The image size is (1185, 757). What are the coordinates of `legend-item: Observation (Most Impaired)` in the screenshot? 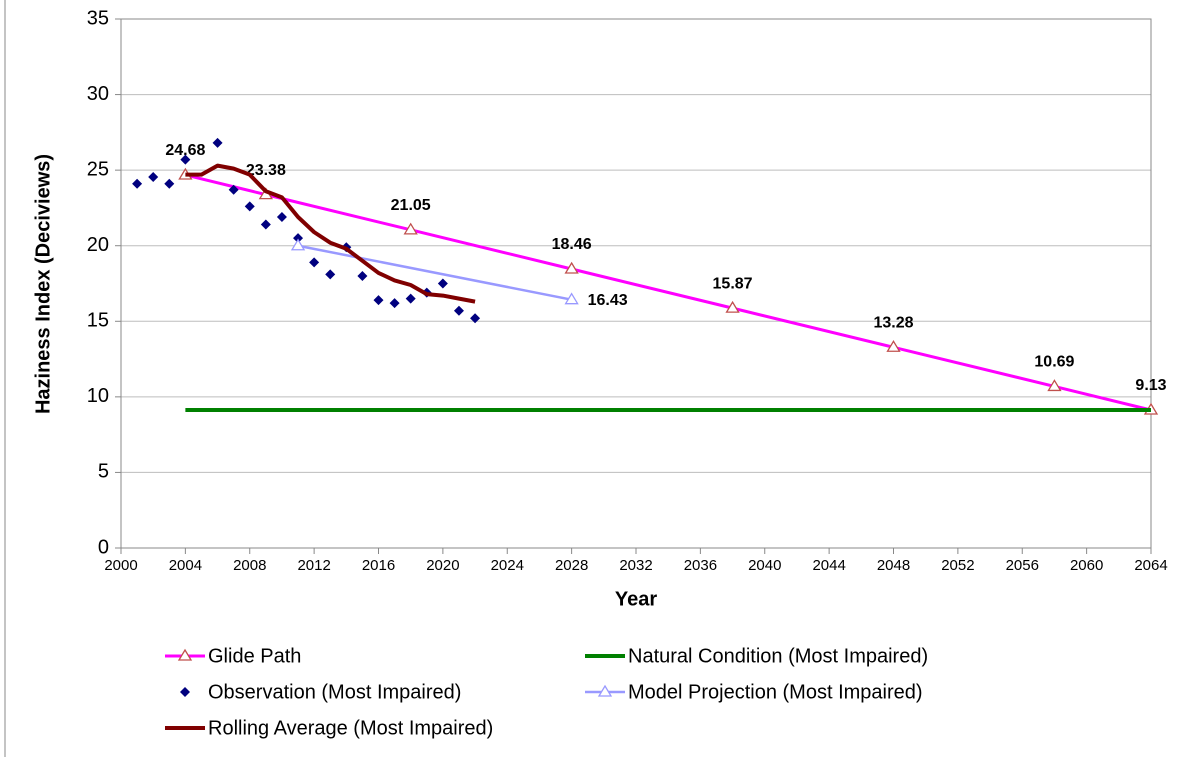 It's located at (320, 692).